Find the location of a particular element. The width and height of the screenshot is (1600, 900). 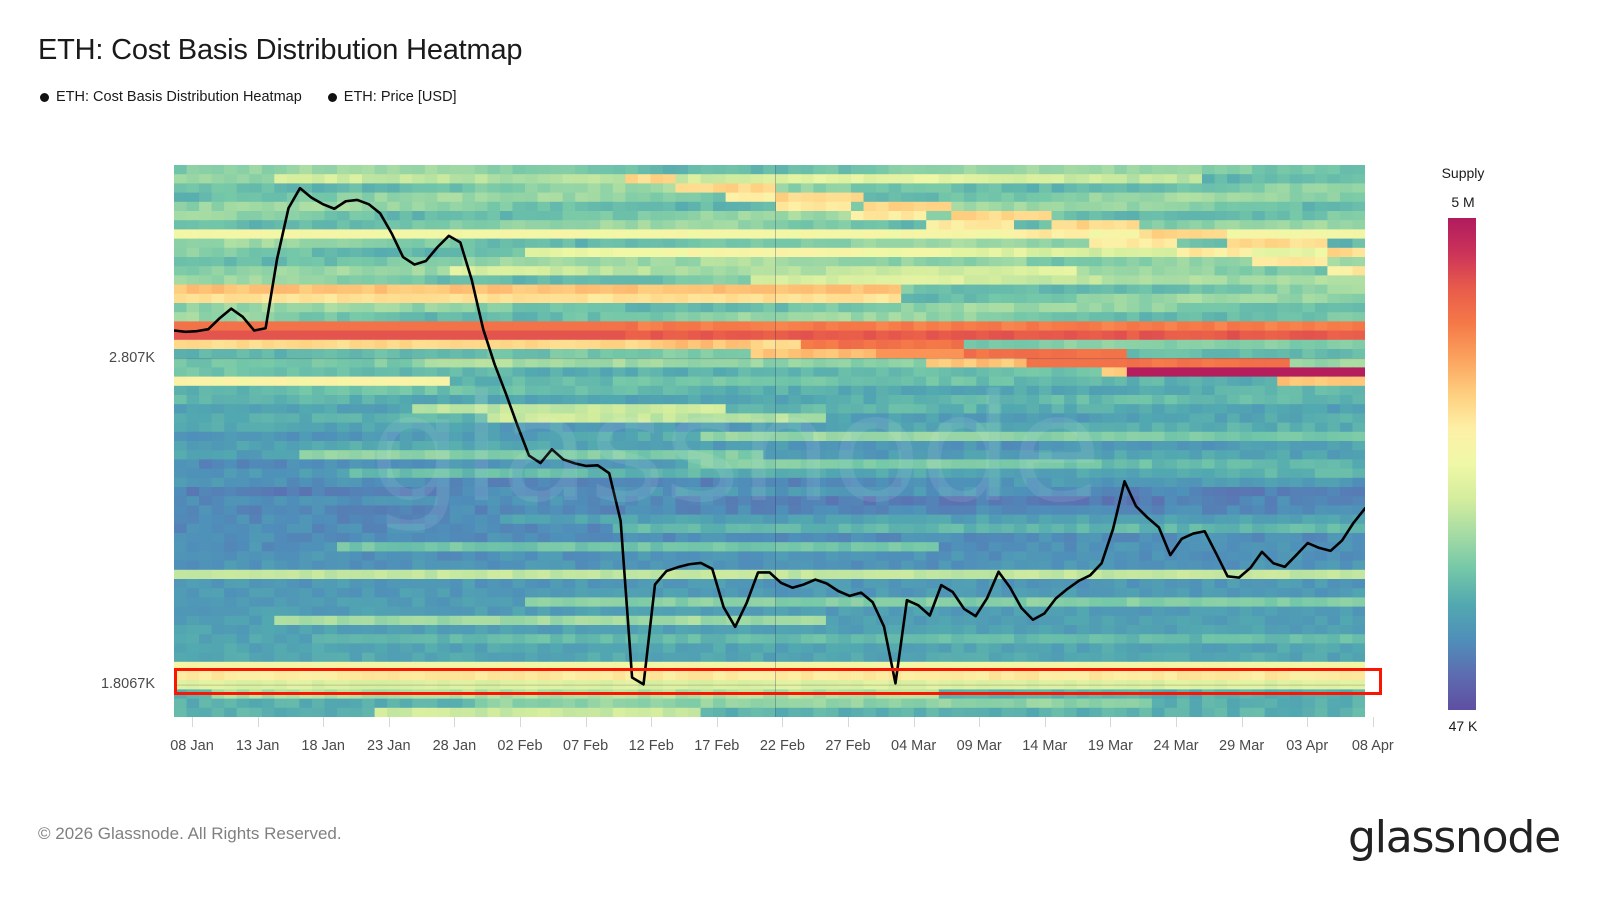

legend-item-price: ETH: Price [USD] is located at coordinates (392, 97).